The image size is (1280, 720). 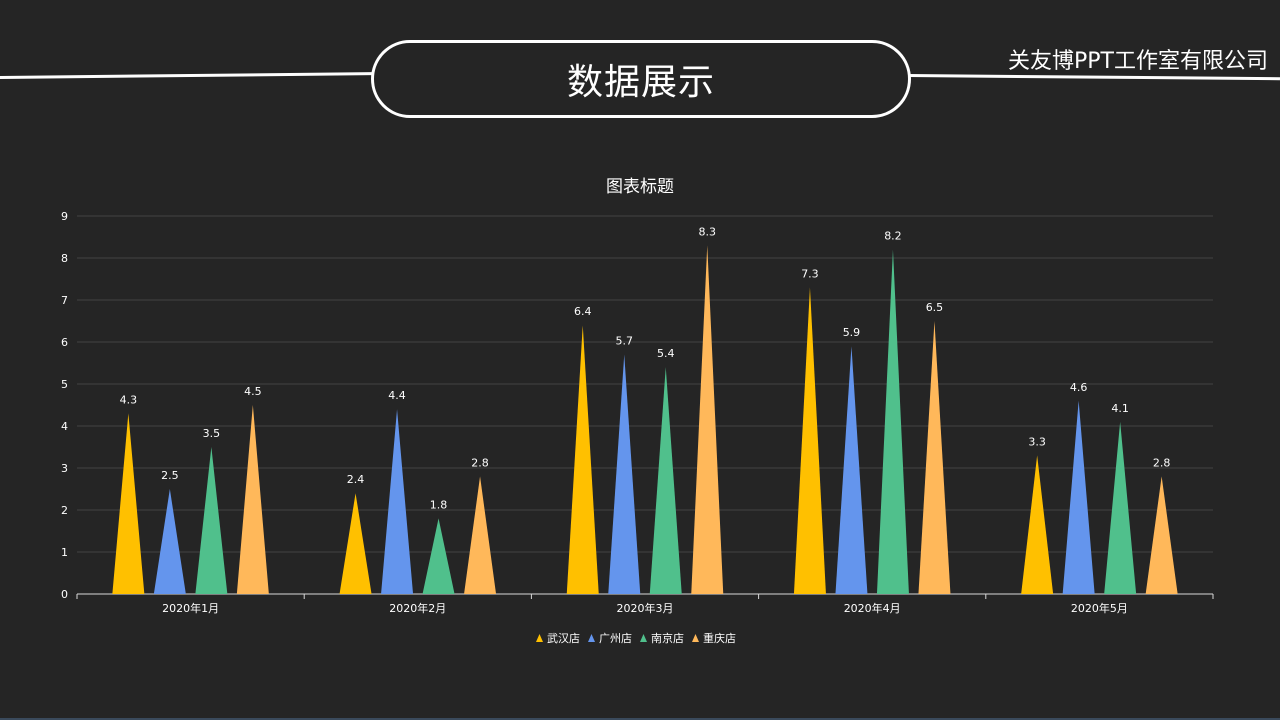 I want to click on data-label: 5.9, so click(x=852, y=332).